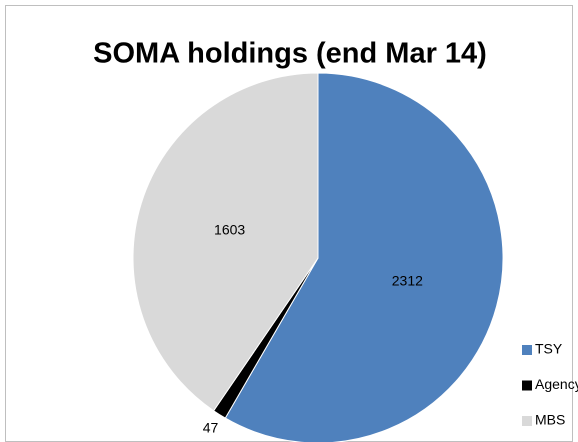 This screenshot has width=578, height=442. What do you see at coordinates (290, 54) in the screenshot?
I see `chart-title: SOMA holdings (end Mar 14)` at bounding box center [290, 54].